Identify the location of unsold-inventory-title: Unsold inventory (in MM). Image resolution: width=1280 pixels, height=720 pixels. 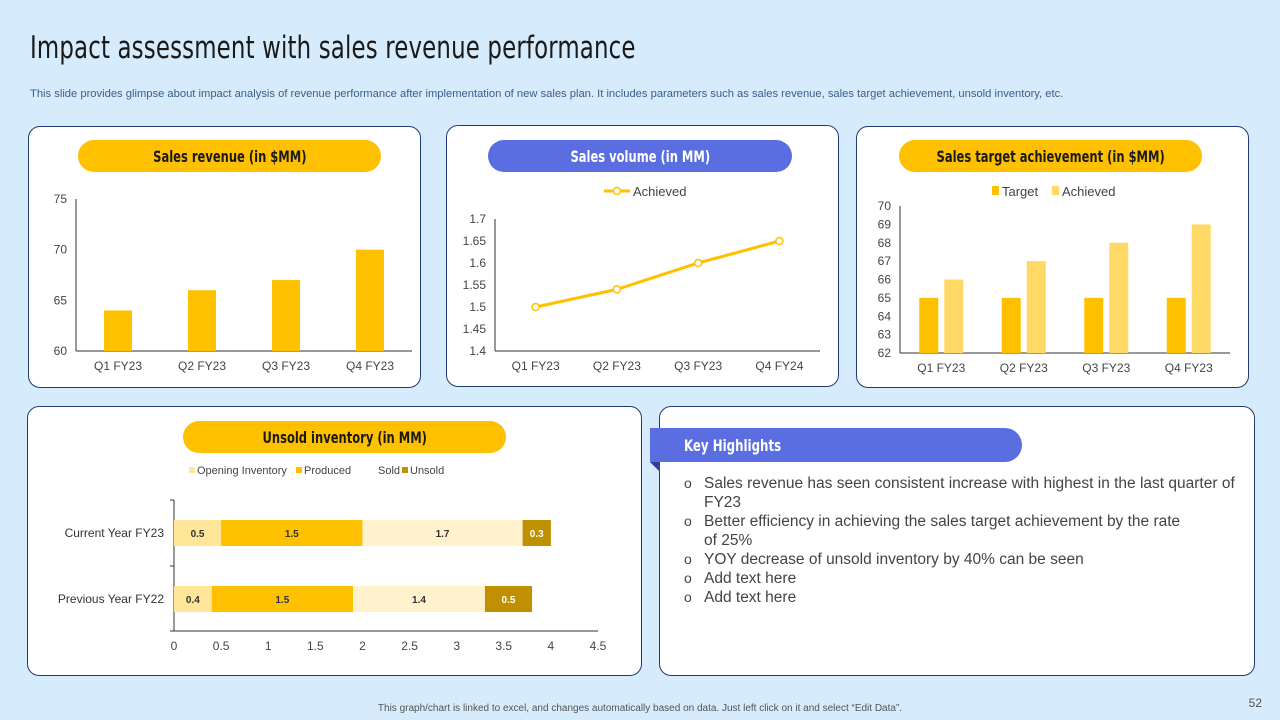
(344, 437).